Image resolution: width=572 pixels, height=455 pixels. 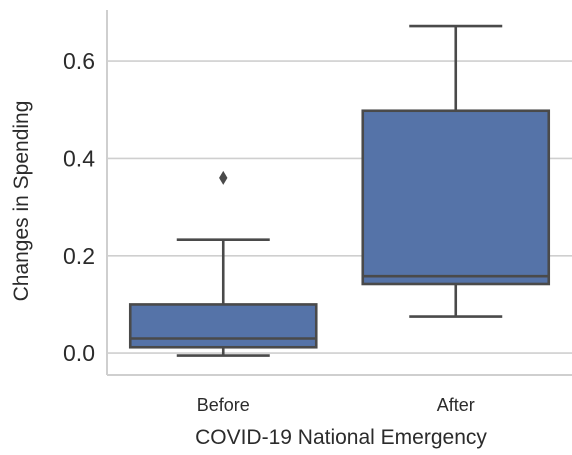 I want to click on y-tick-label: 0.4, so click(x=79, y=158).